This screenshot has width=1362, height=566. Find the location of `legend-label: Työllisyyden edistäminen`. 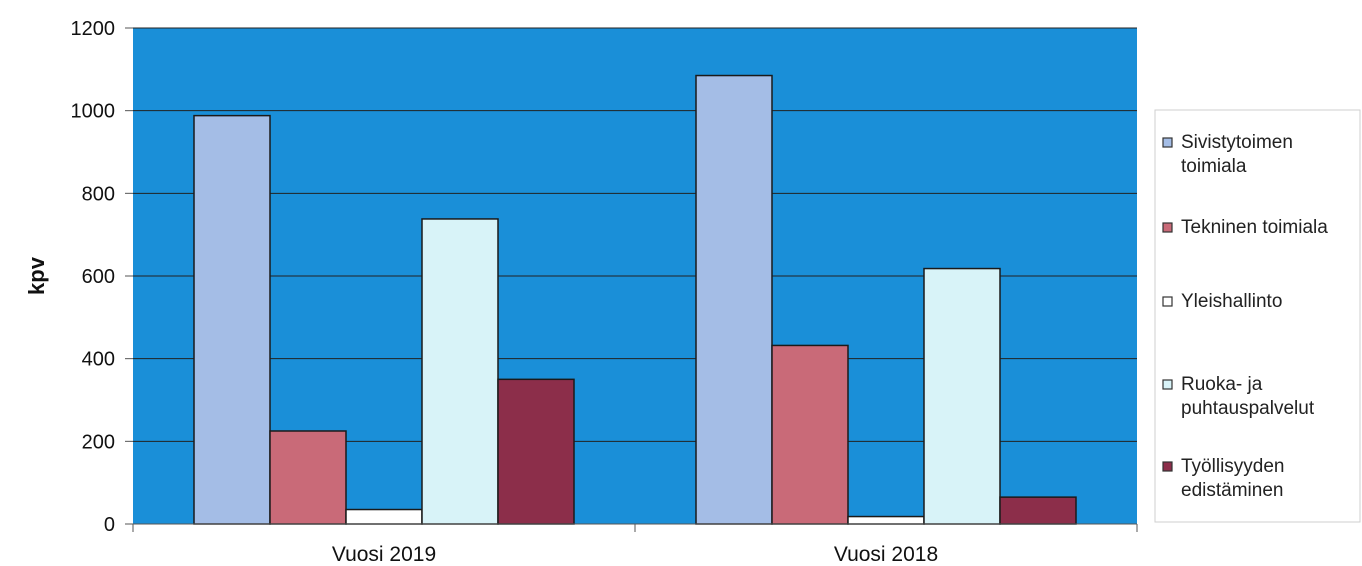

legend-label: Työllisyyden edistäminen is located at coordinates (1233, 478).